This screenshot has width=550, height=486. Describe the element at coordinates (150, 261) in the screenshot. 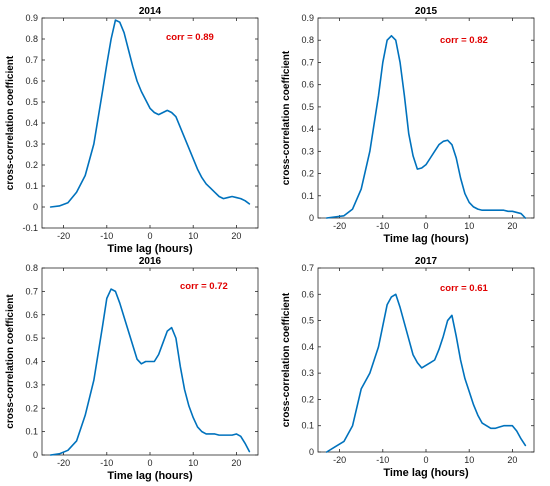

I see `chart-title: 2016` at that location.